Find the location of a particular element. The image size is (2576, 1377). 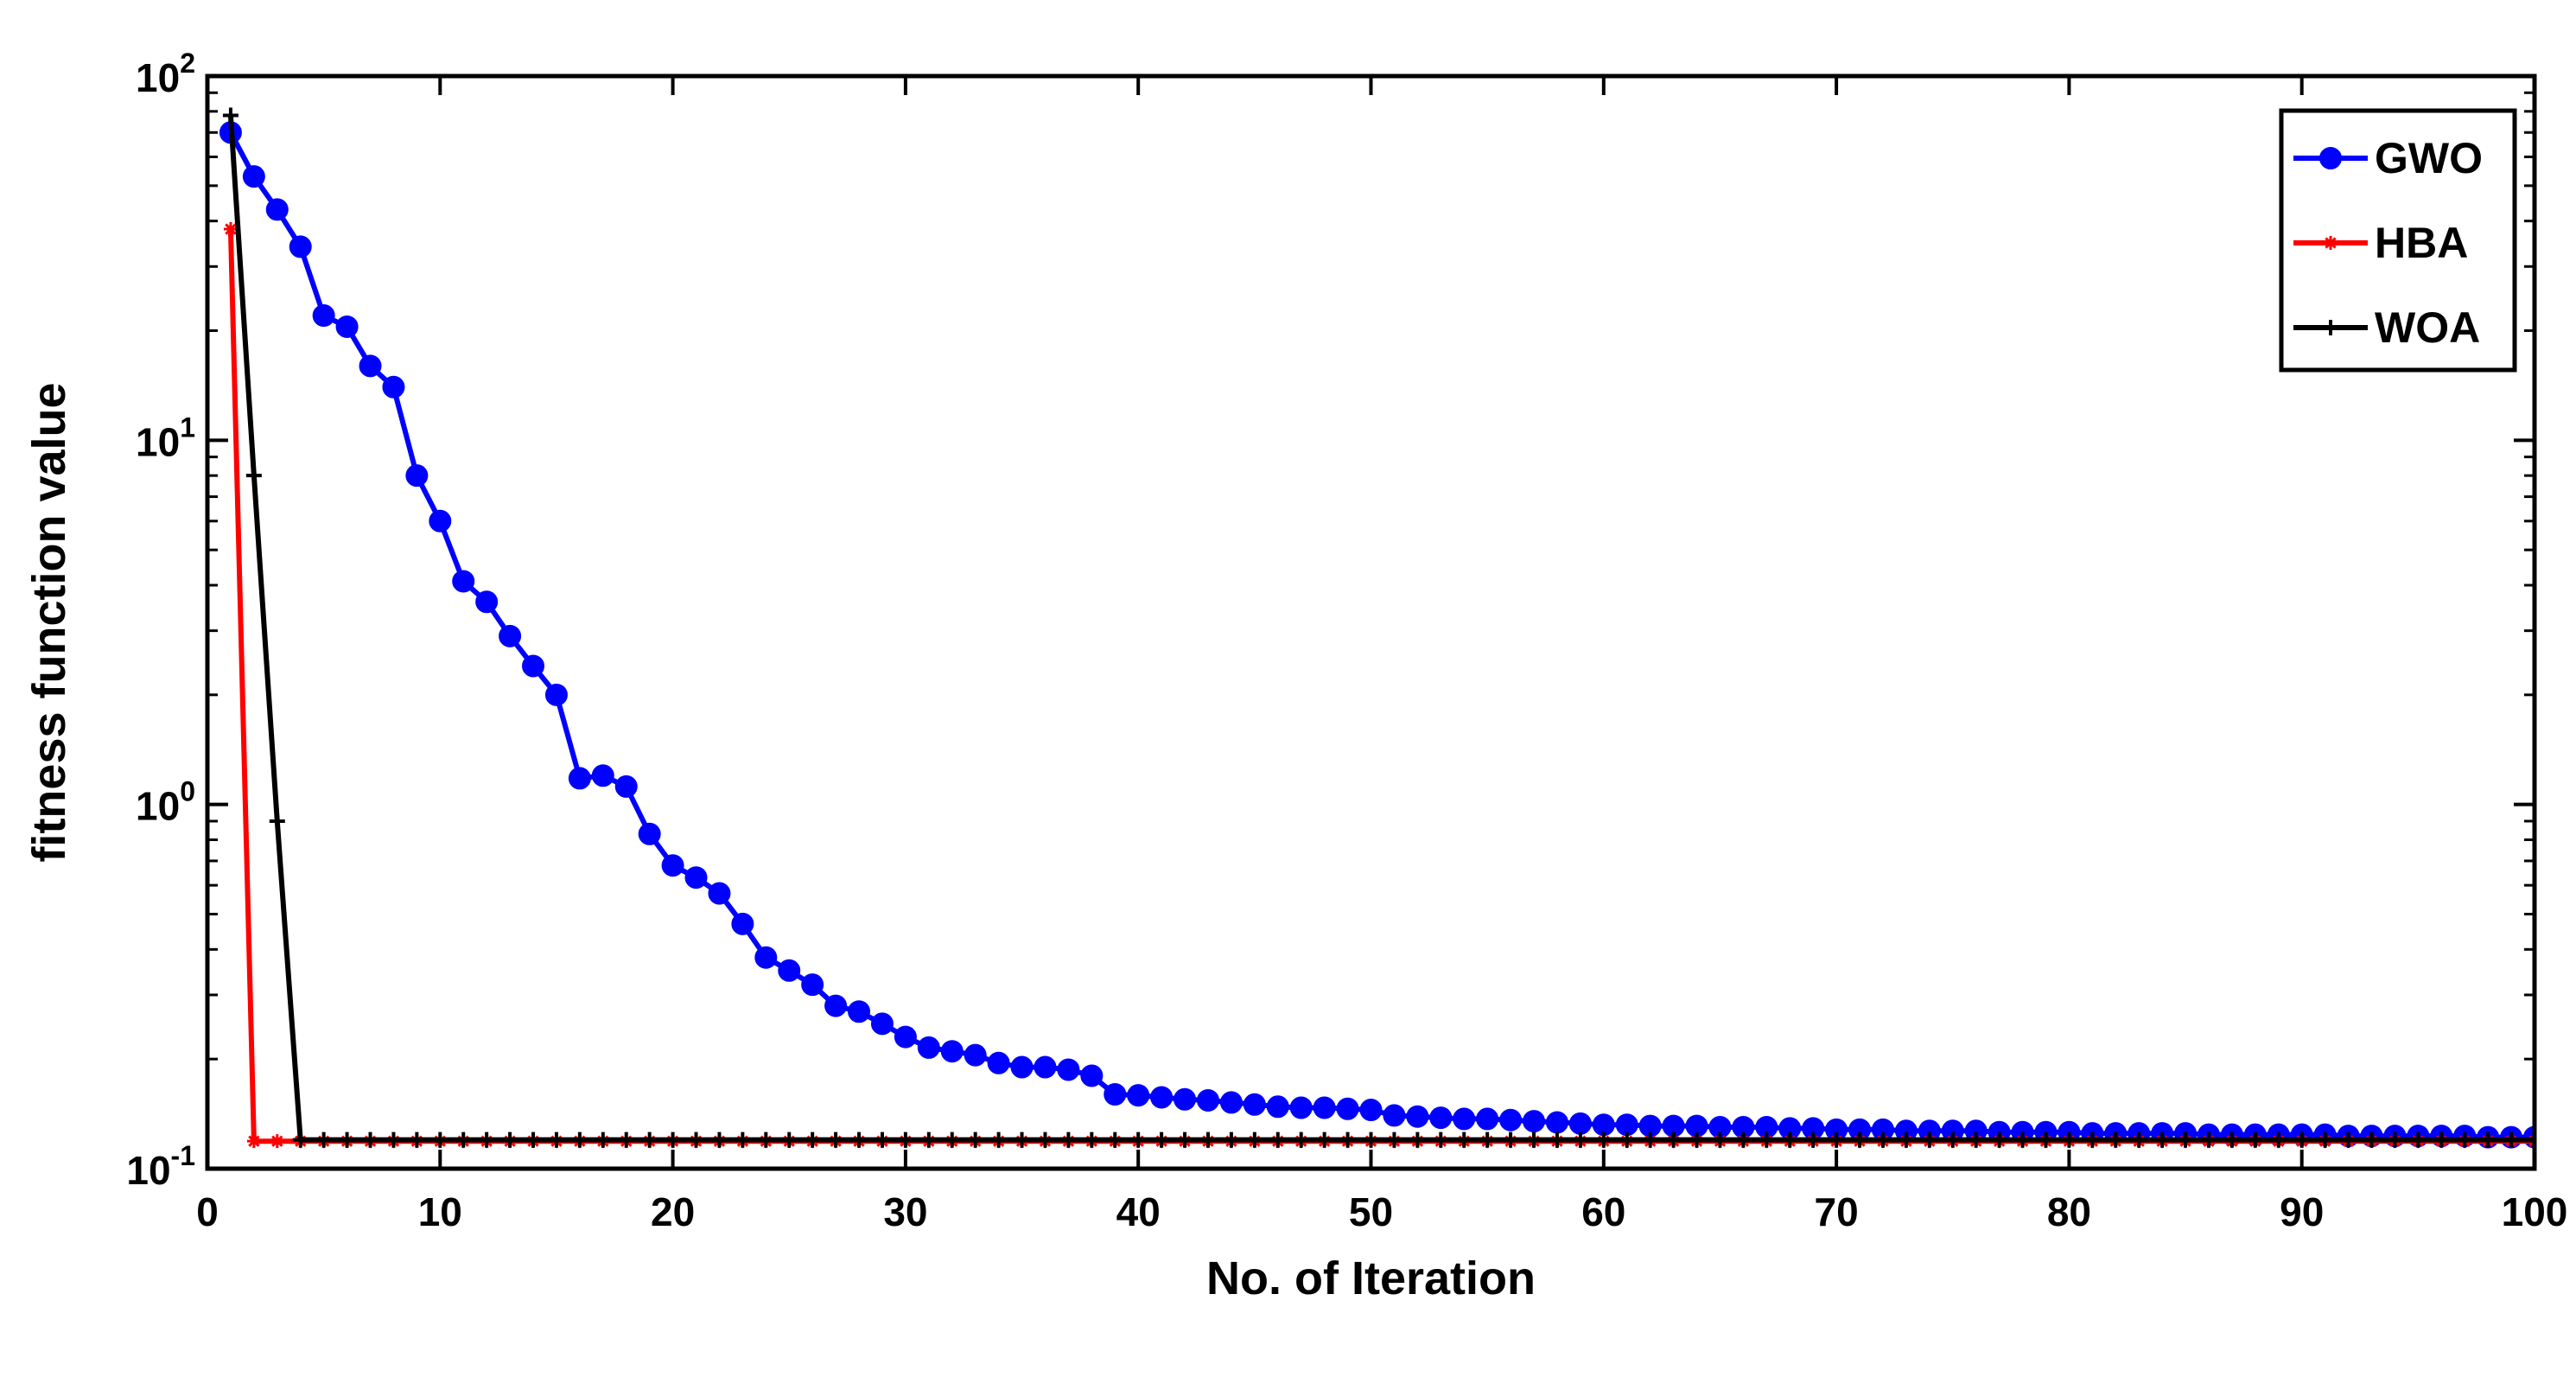

x-axis-label: No. of Iteration is located at coordinates (1371, 1279).